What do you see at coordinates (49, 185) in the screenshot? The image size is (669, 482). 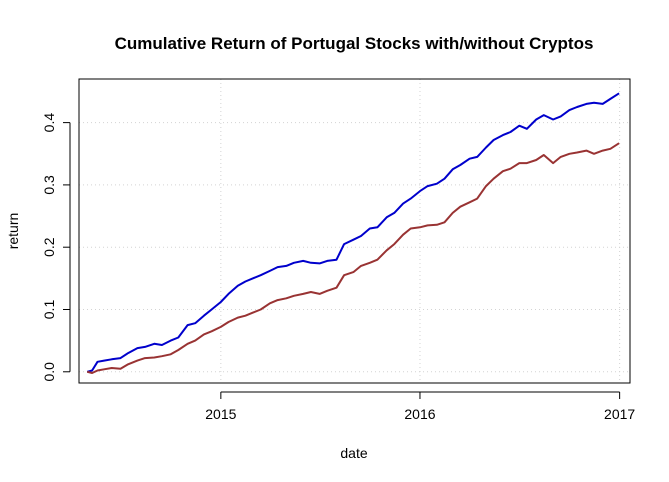 I see `y-tick-label: 0.3` at bounding box center [49, 185].